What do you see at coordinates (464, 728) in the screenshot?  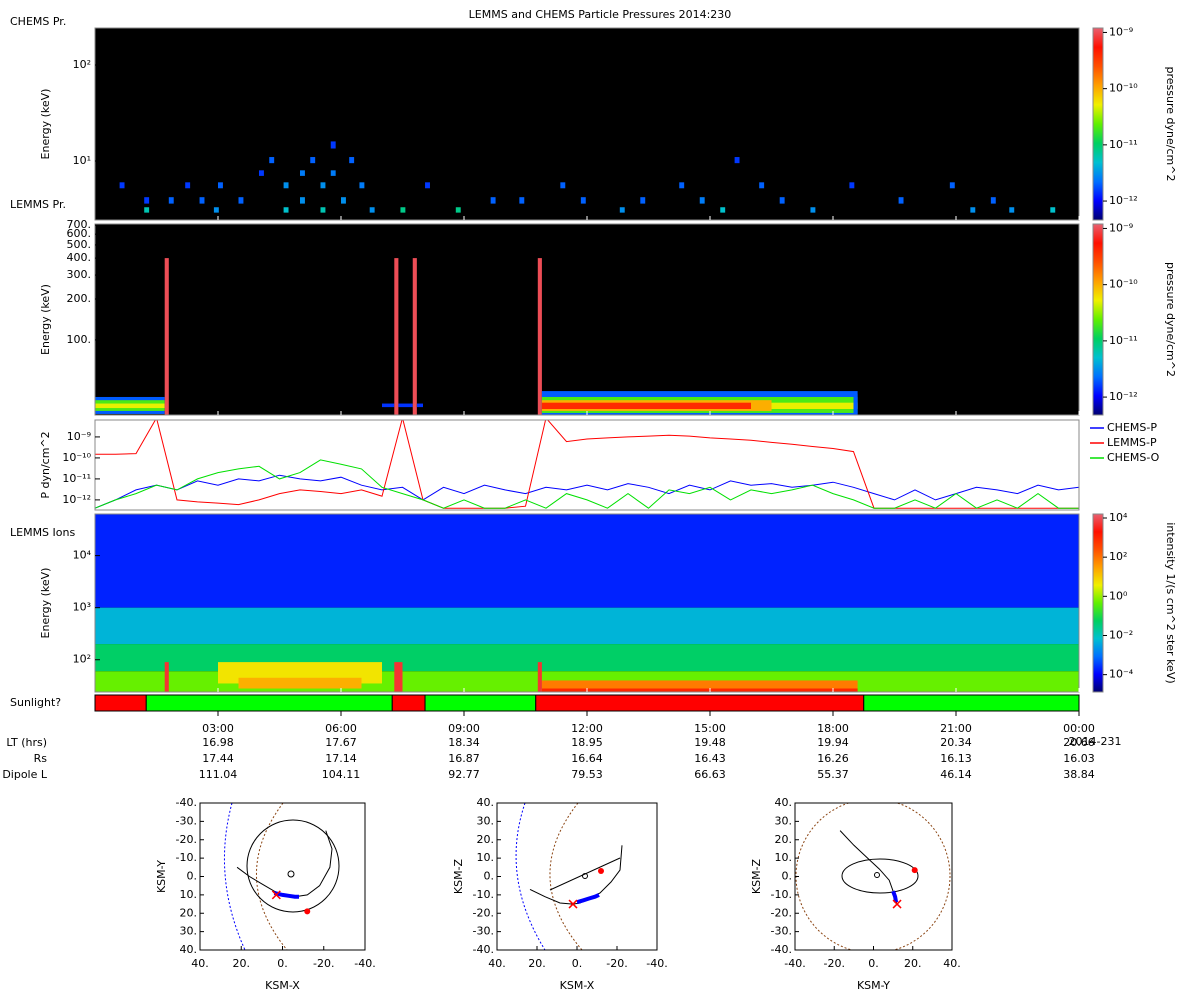 I see `x-tick-label: 09:00` at bounding box center [464, 728].